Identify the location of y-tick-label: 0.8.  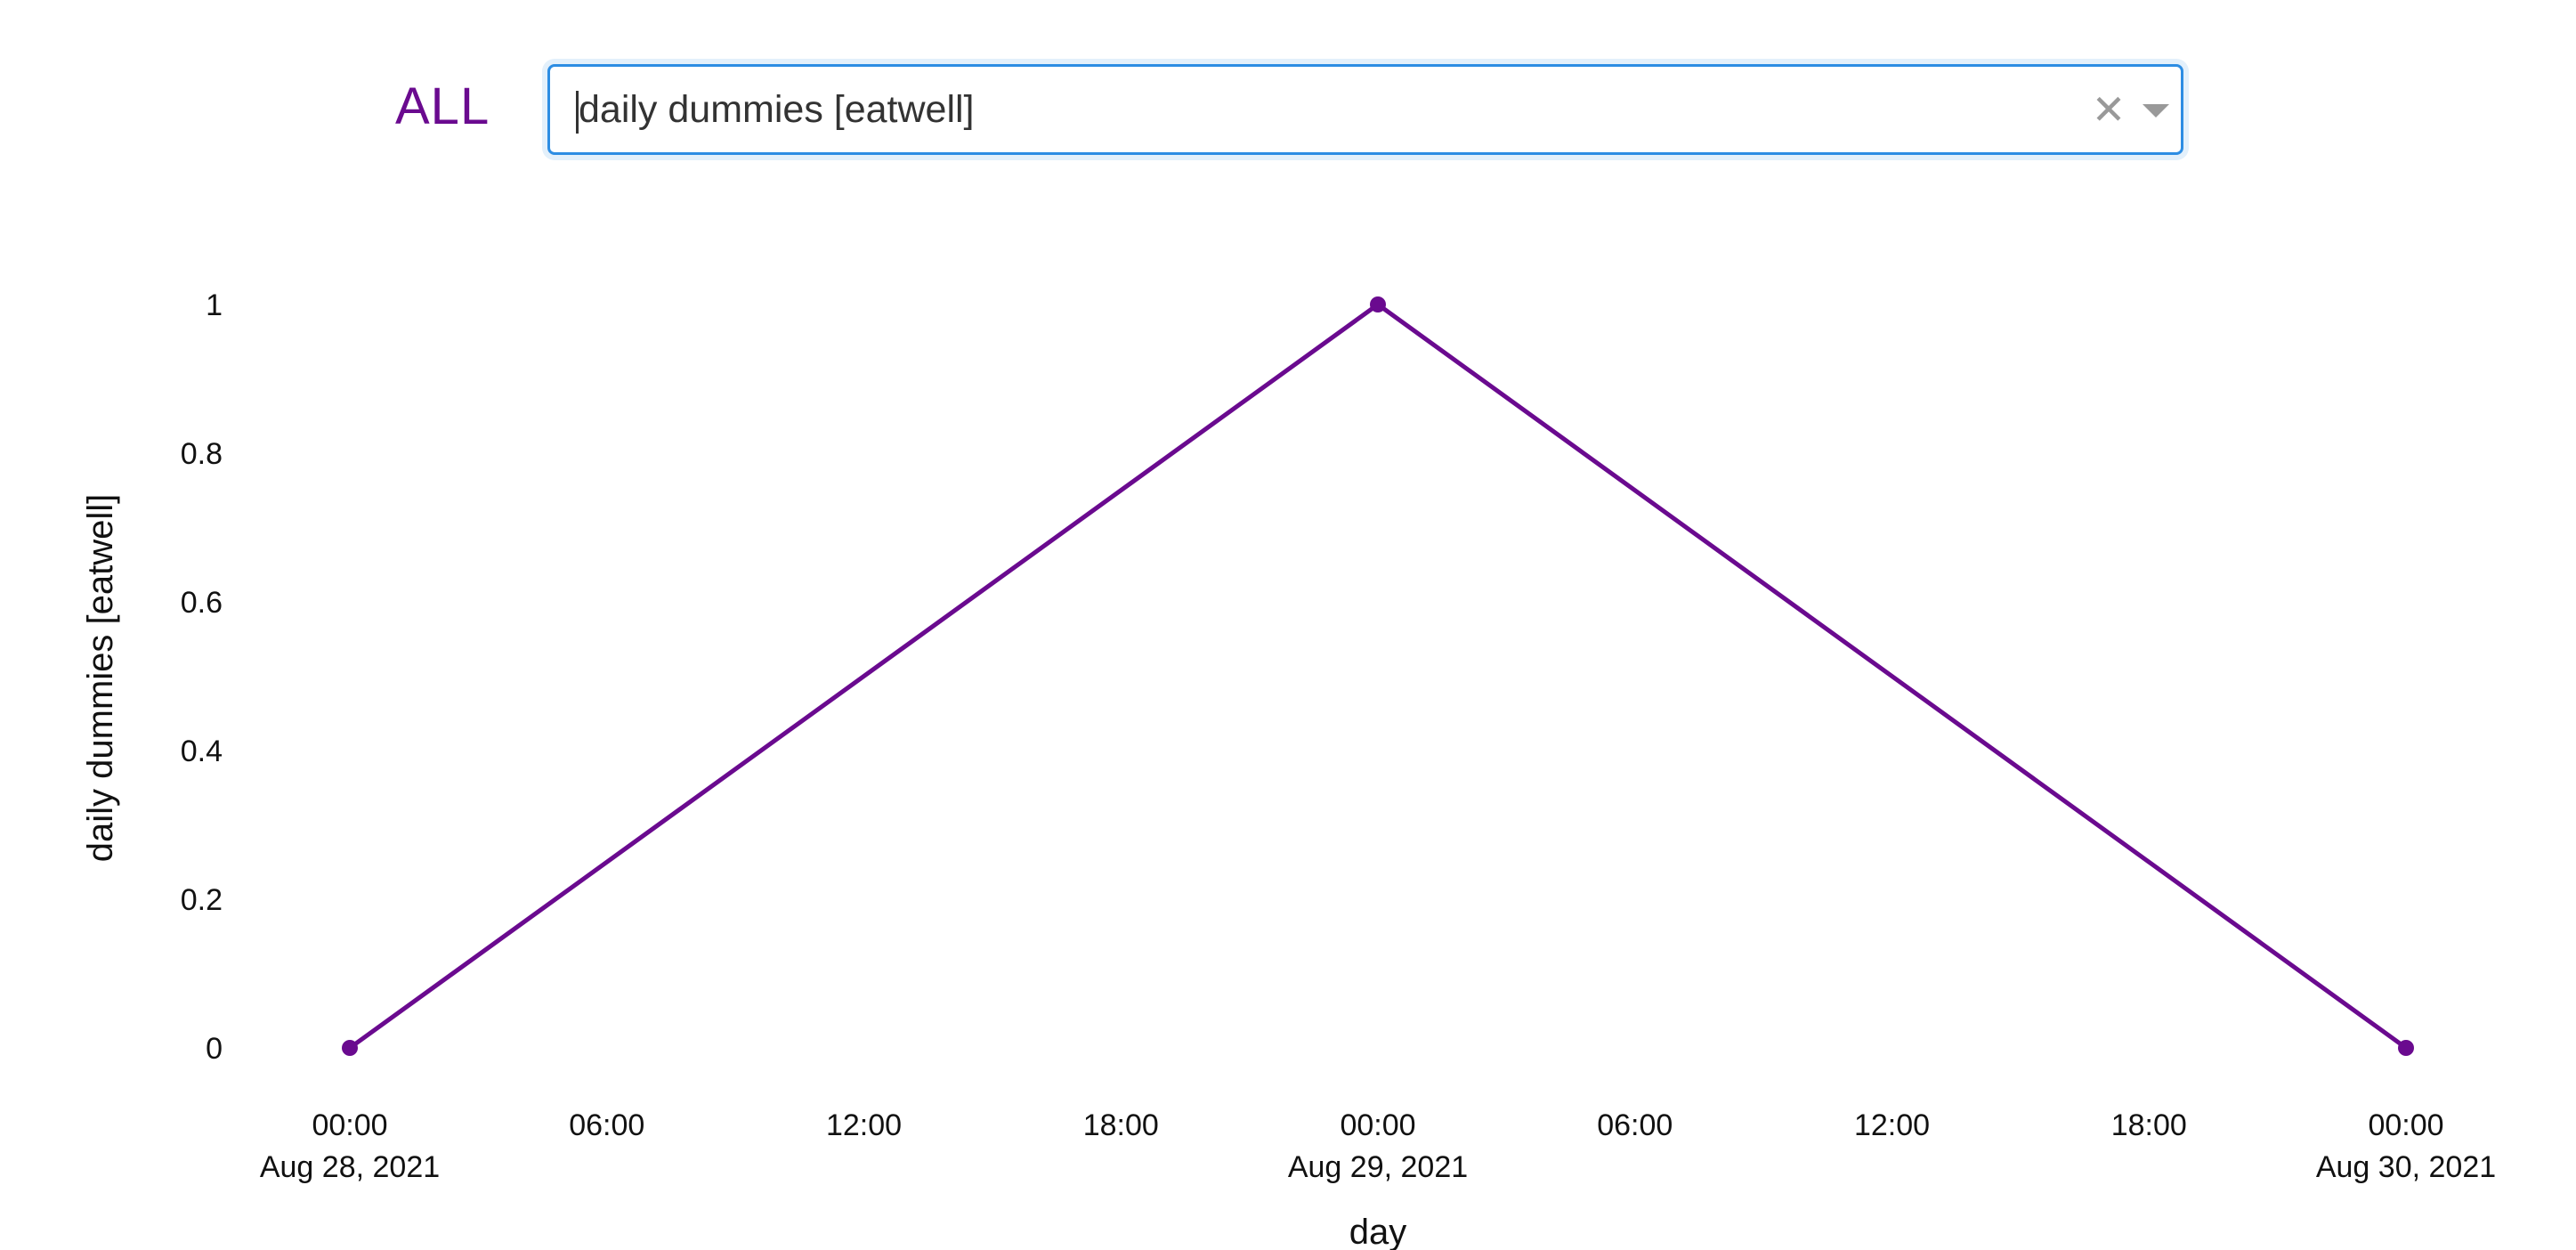
(202, 454).